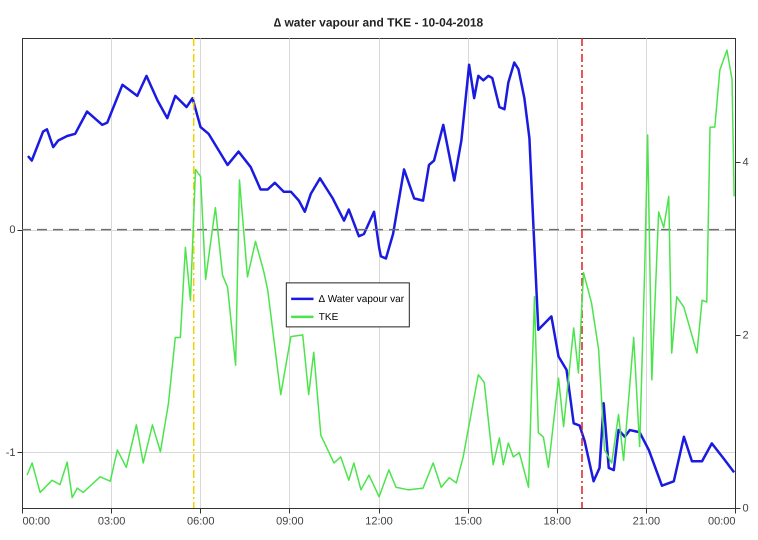  I want to click on y2-tick-label: 2, so click(745, 335).